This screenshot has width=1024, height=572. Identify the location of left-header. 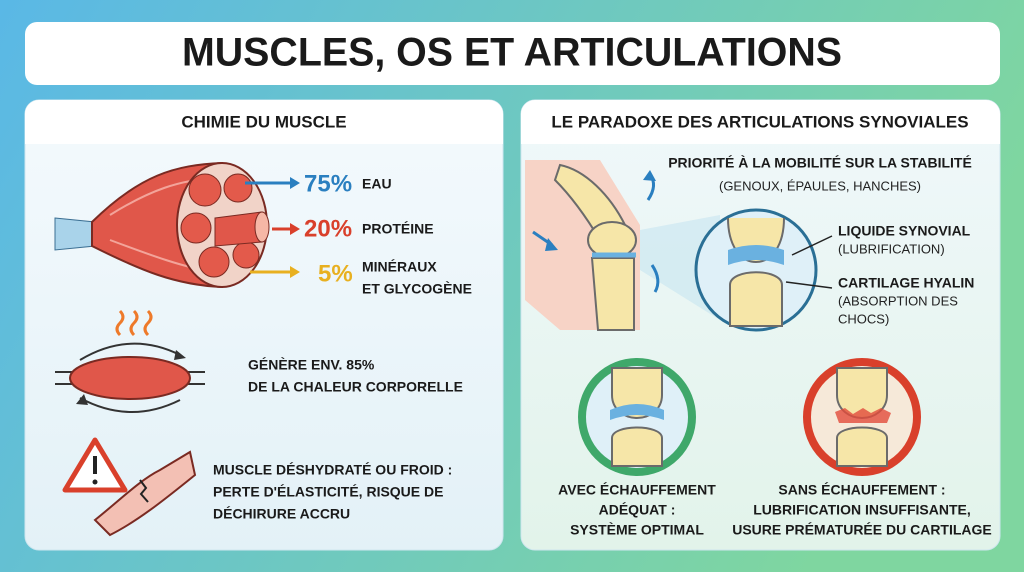
(264, 122).